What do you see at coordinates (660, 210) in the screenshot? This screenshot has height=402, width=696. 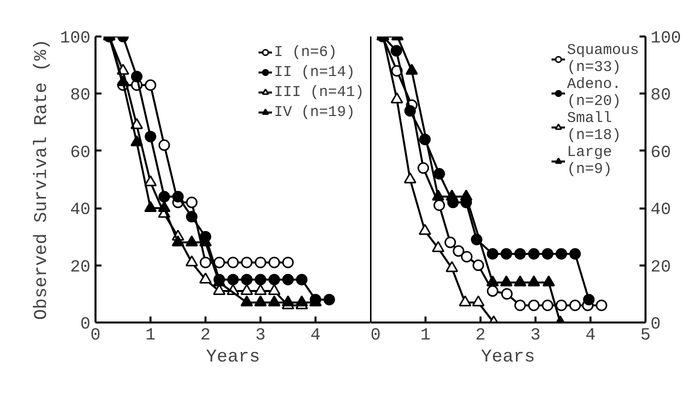 I see `y2-tick-label: 40` at bounding box center [660, 210].